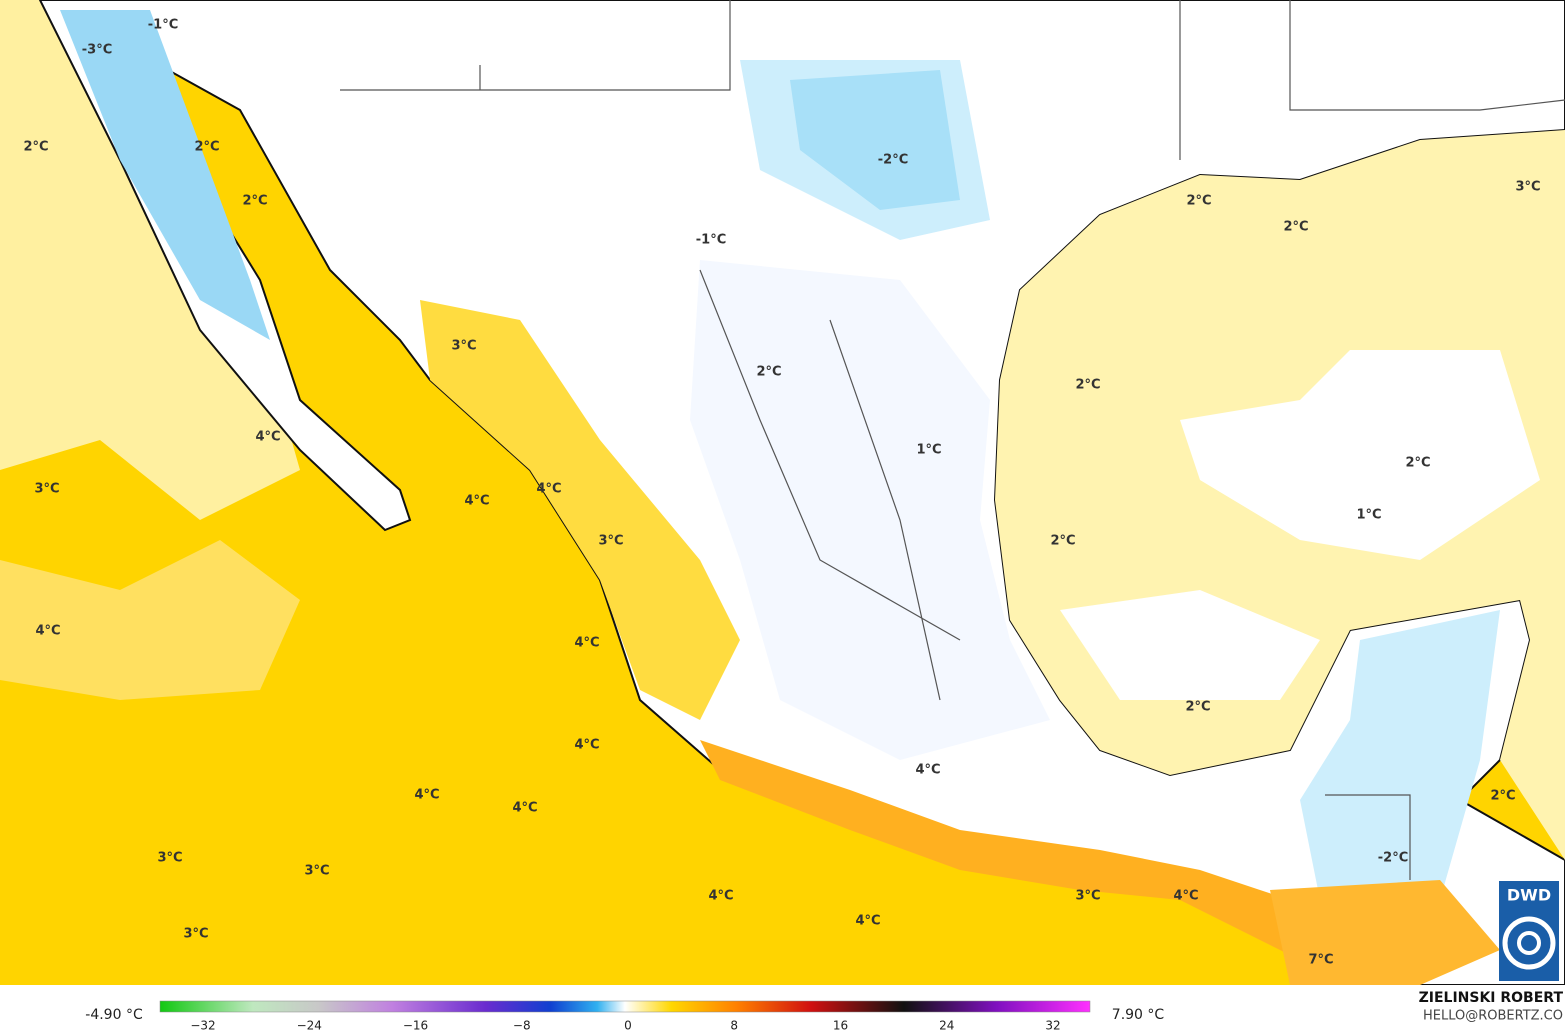 This screenshot has width=1565, height=1035. I want to click on colorbar-ticks: −32 −24 −16 −8 0 8 16 24 32, so click(625, 1026).